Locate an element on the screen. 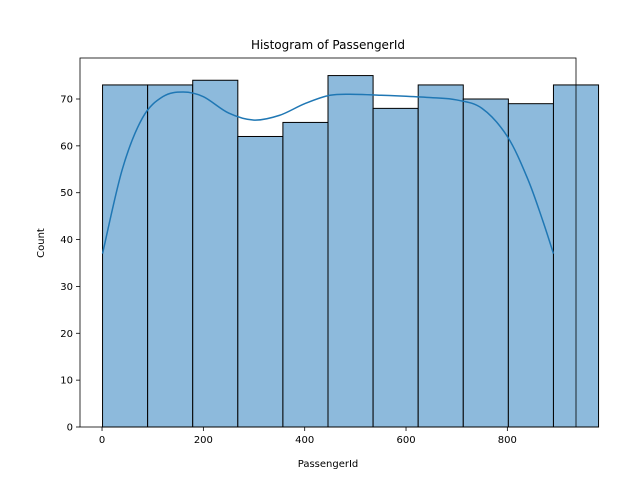  x-tick-label: 800 is located at coordinates (507, 440).